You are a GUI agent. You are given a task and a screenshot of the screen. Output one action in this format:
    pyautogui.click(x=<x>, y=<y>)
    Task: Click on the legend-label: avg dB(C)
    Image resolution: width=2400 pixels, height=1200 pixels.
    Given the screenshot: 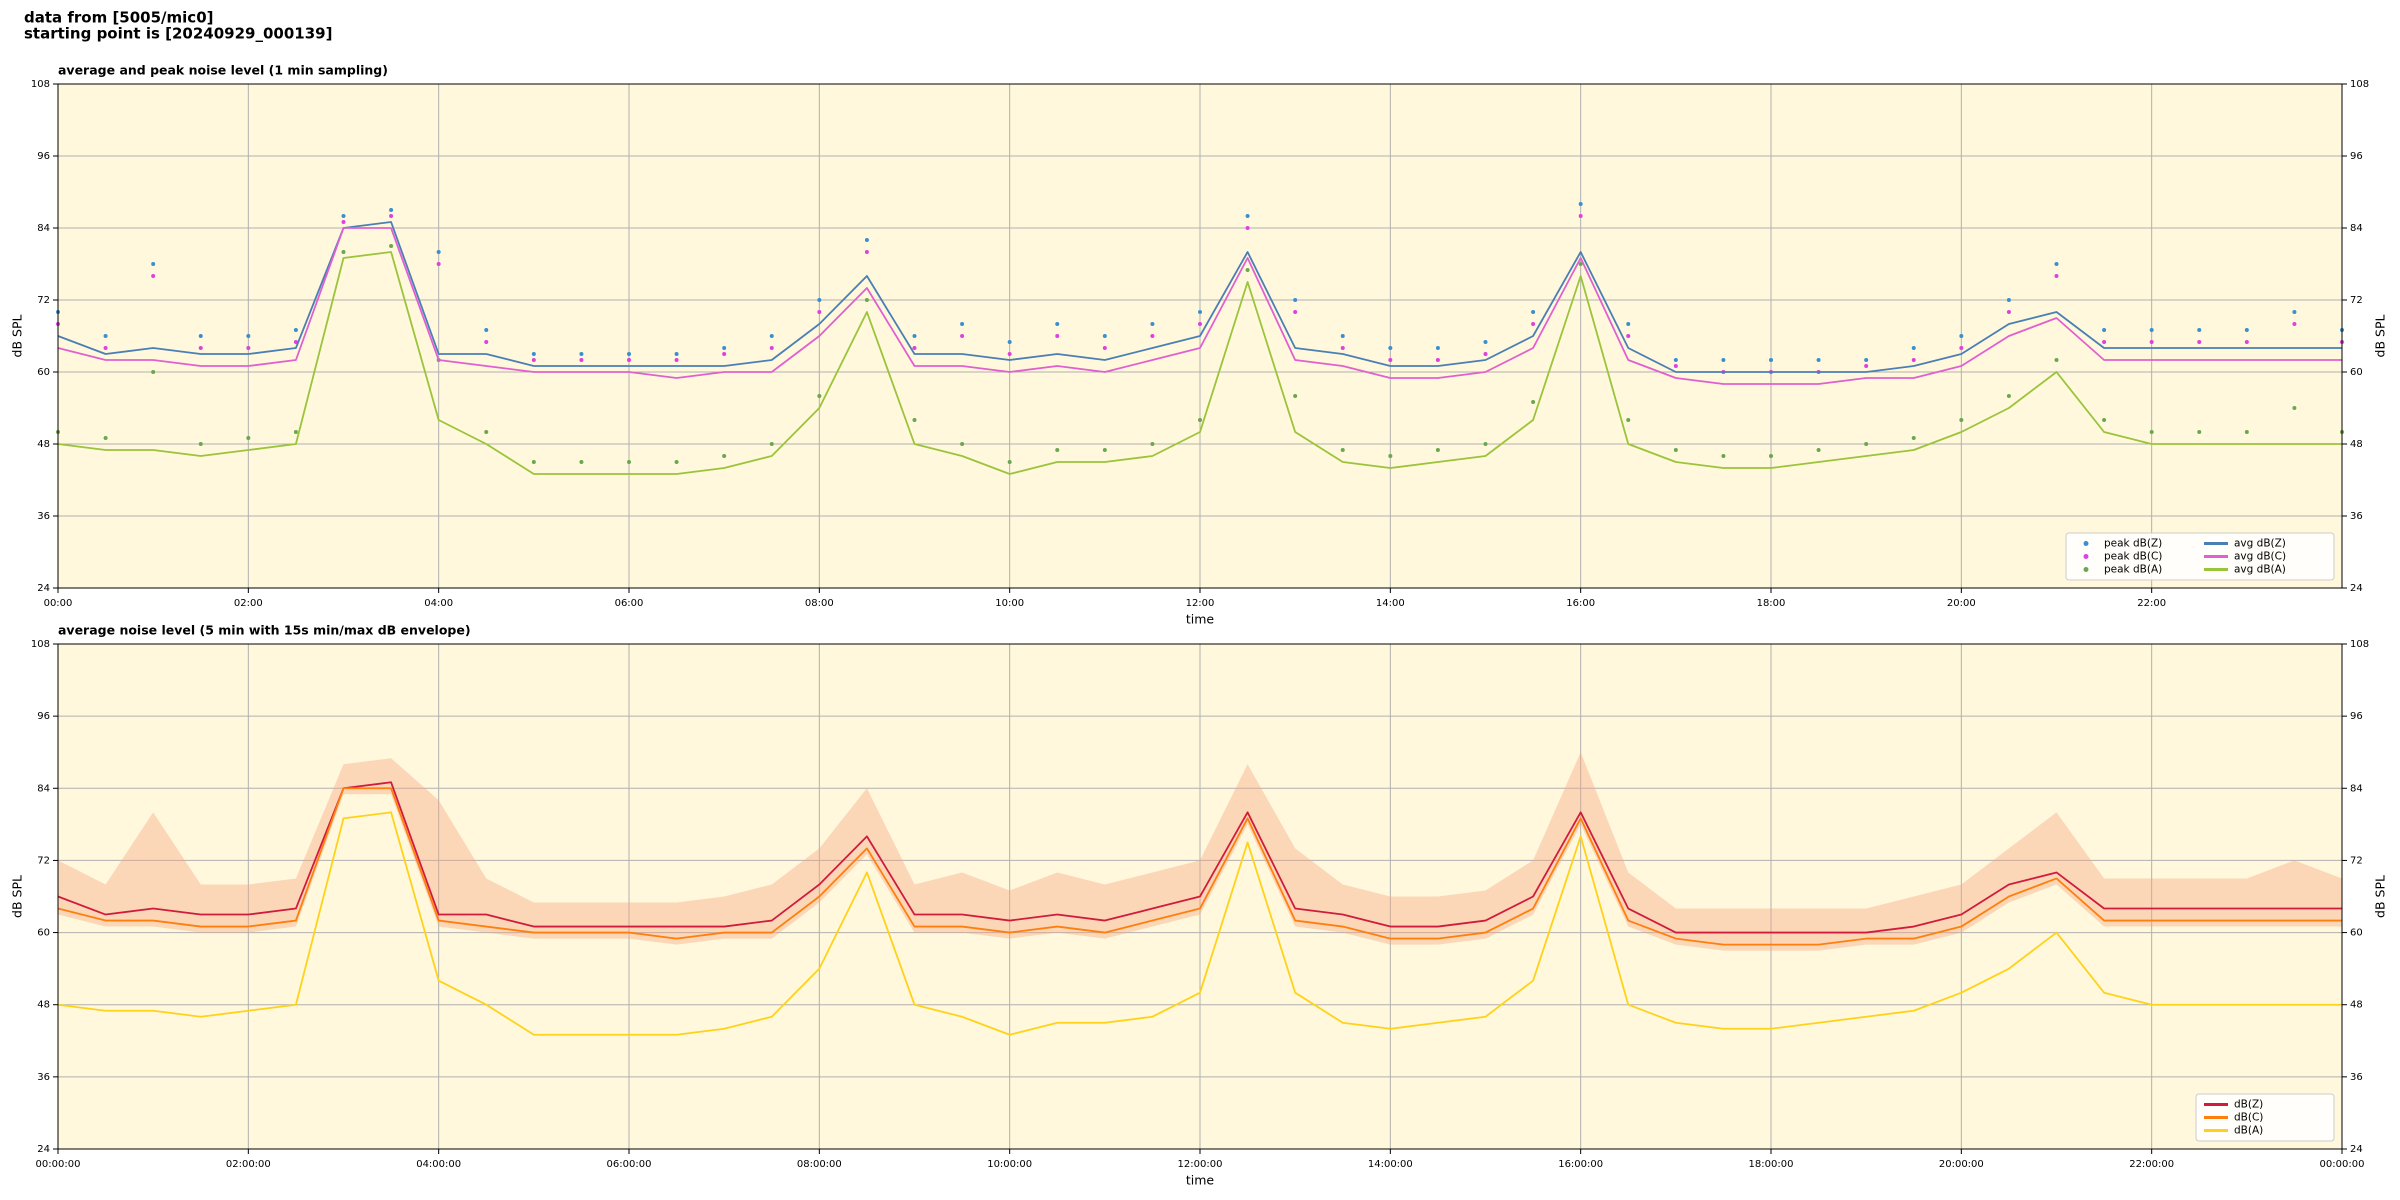 What is the action you would take?
    pyautogui.click(x=2260, y=557)
    